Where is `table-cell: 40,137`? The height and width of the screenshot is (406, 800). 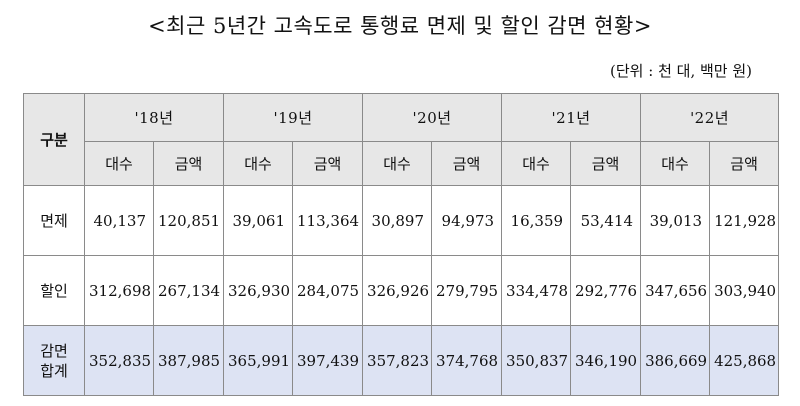
table-cell: 40,137 is located at coordinates (119, 220).